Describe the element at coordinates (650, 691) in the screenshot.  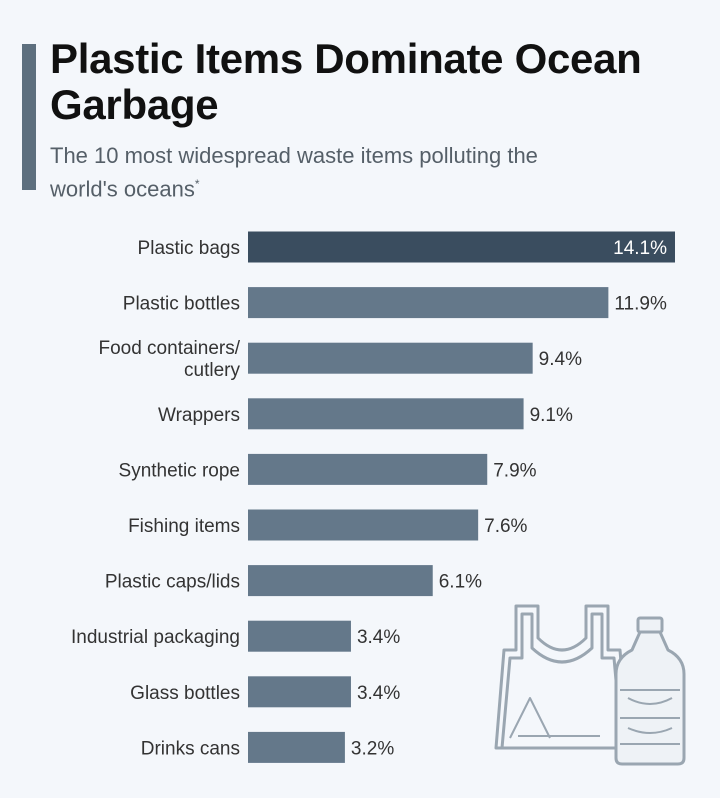
I see `plastic-bottle-icon` at that location.